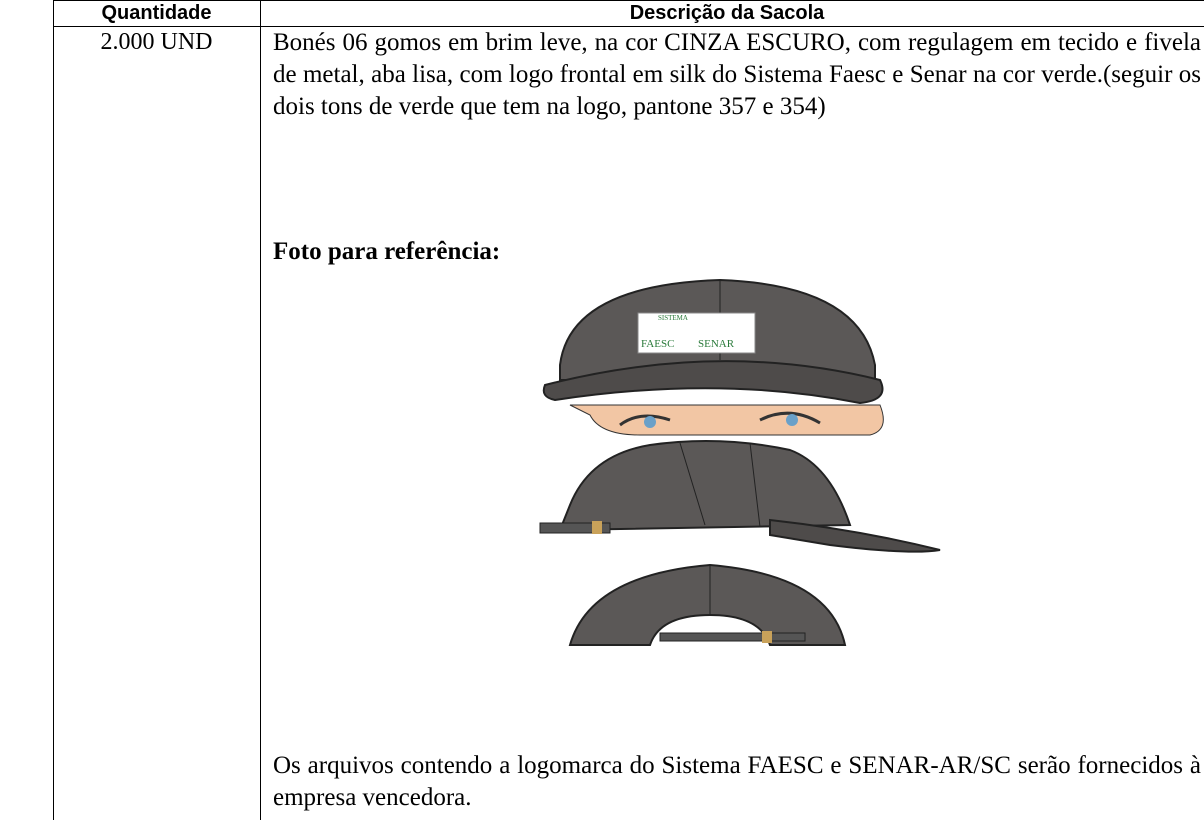  I want to click on header-text: Descrição da Sacola, so click(727, 13).